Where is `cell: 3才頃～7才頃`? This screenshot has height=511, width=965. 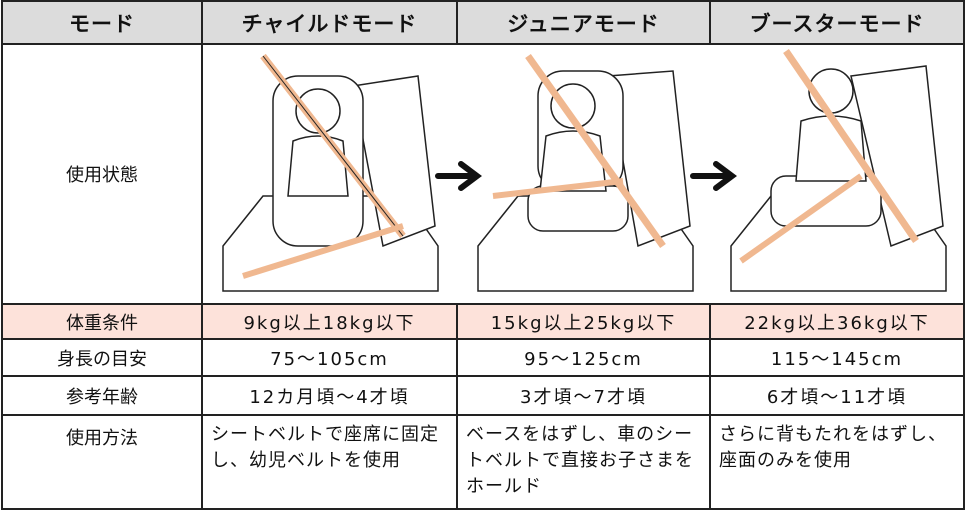
cell: 3才頃～7才頃 is located at coordinates (583, 395).